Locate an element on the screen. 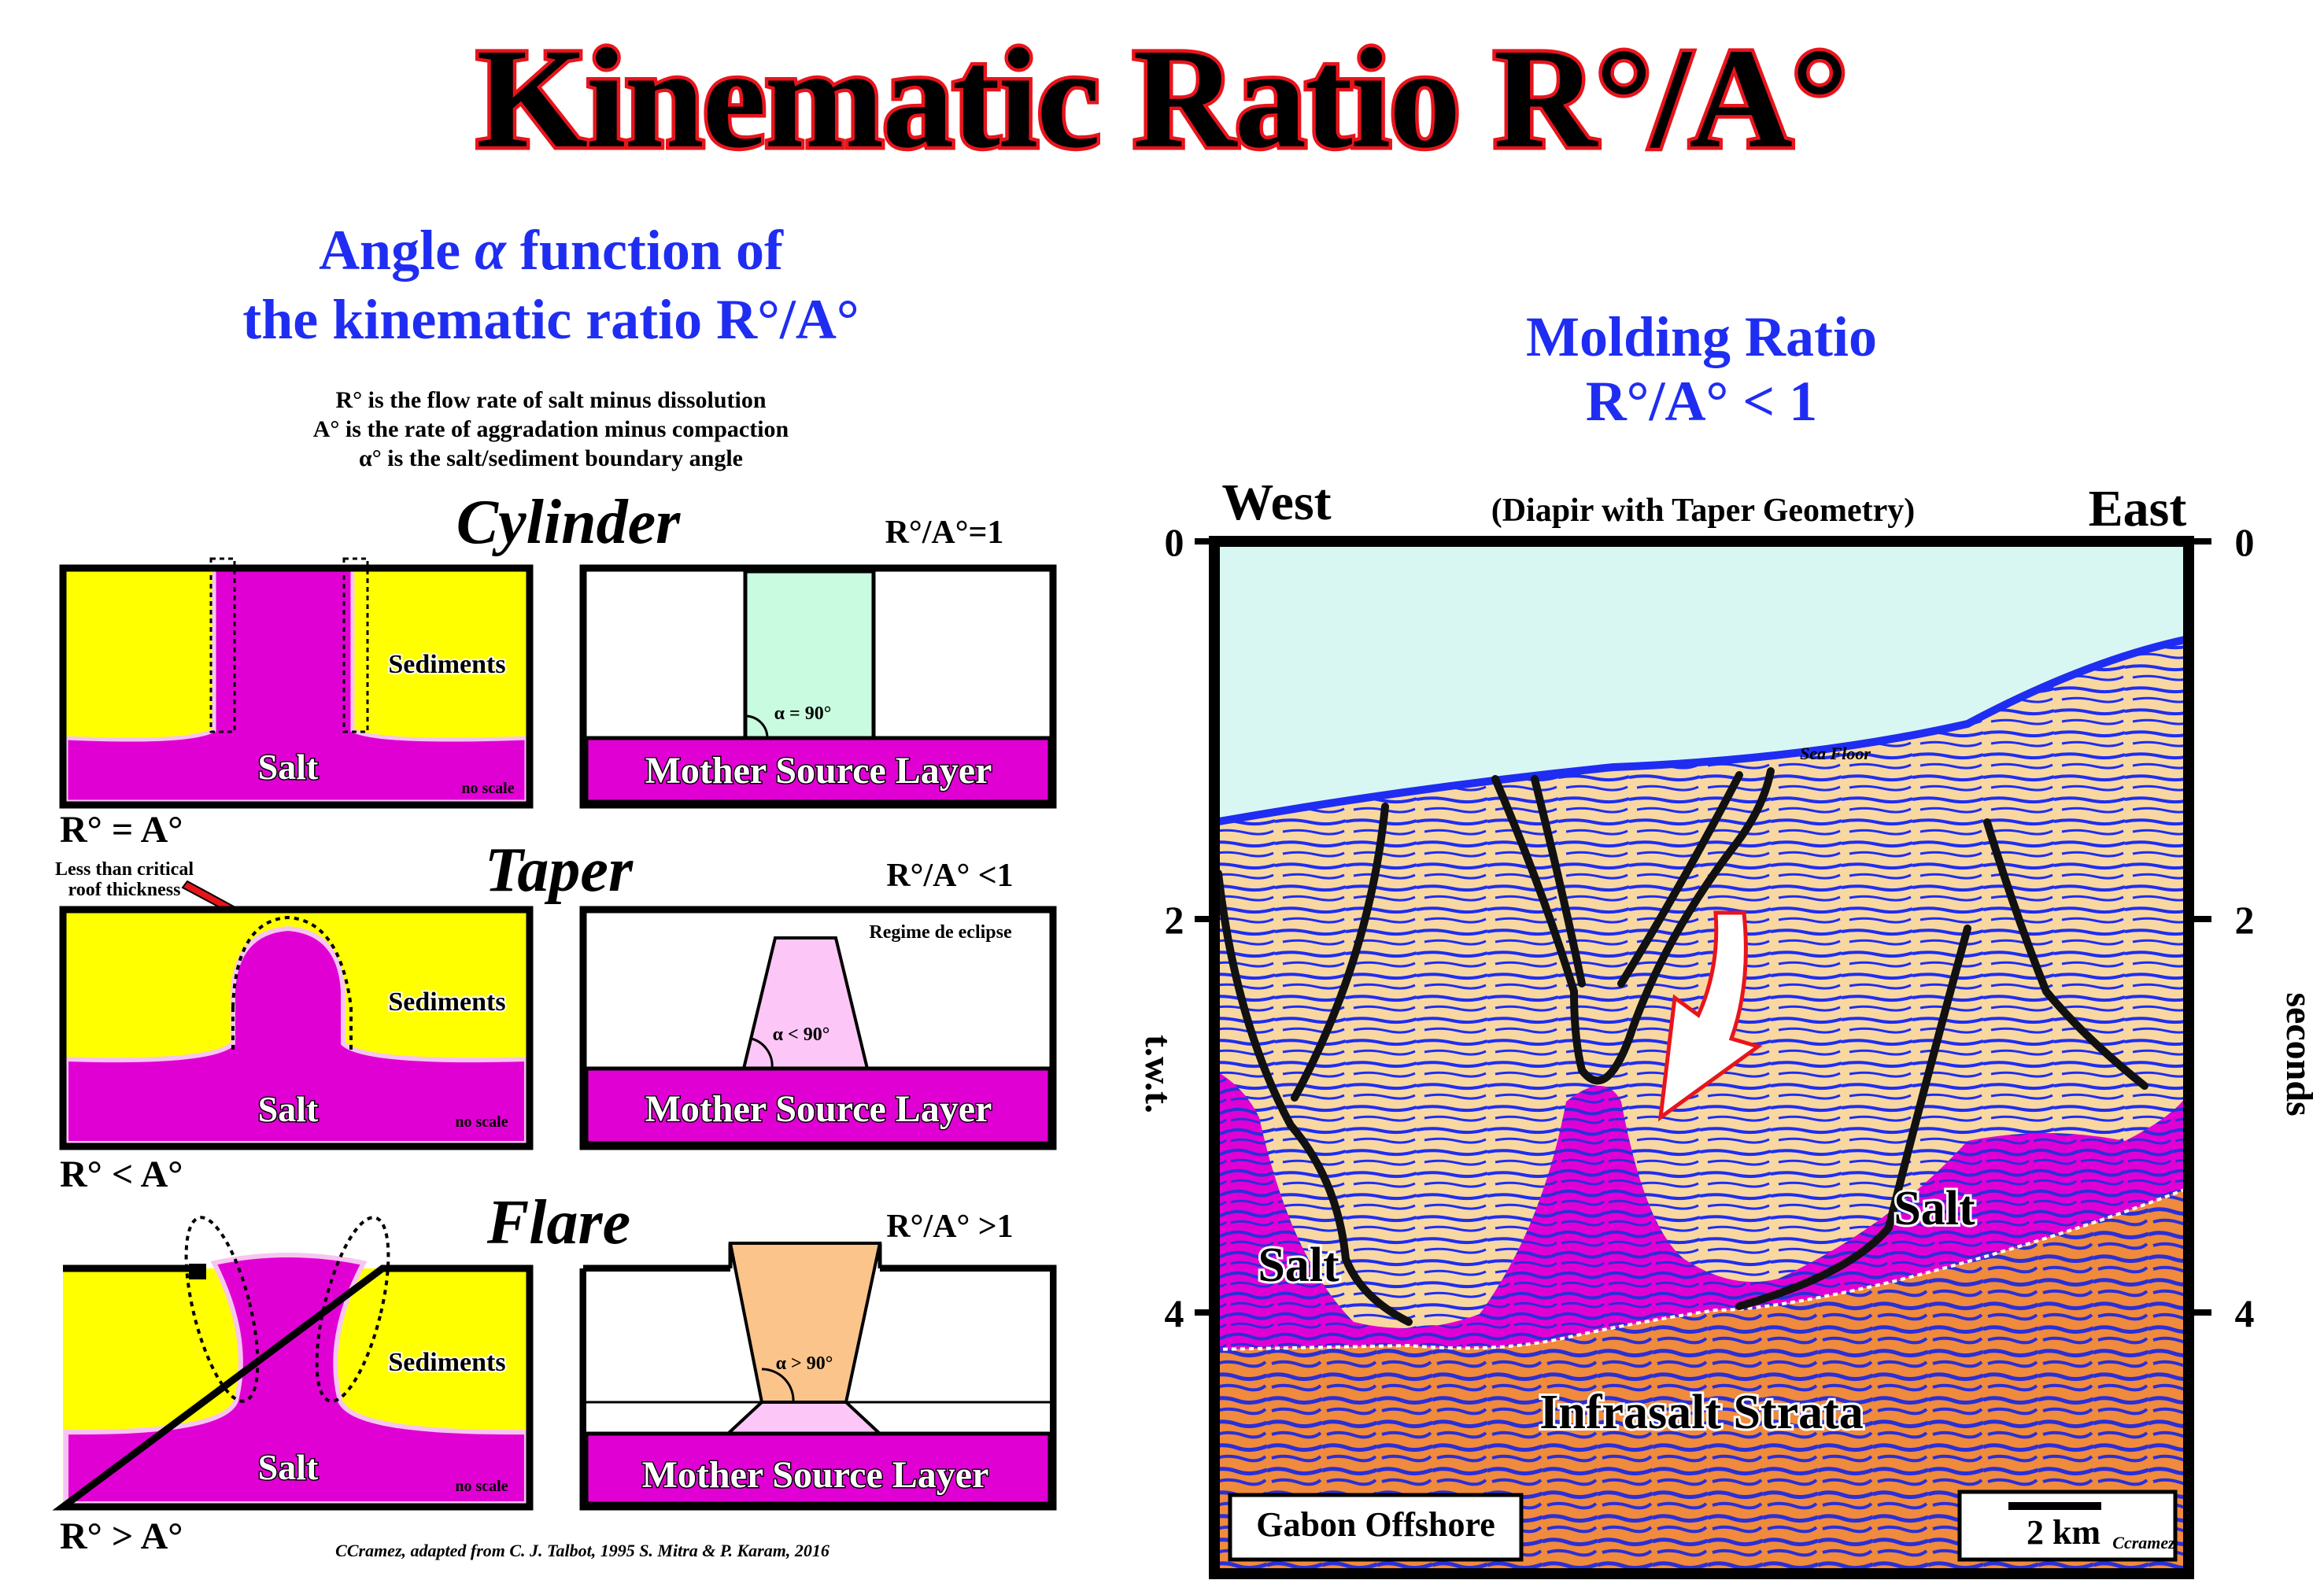  location-box: Gabon Offshore is located at coordinates (1376, 1527).